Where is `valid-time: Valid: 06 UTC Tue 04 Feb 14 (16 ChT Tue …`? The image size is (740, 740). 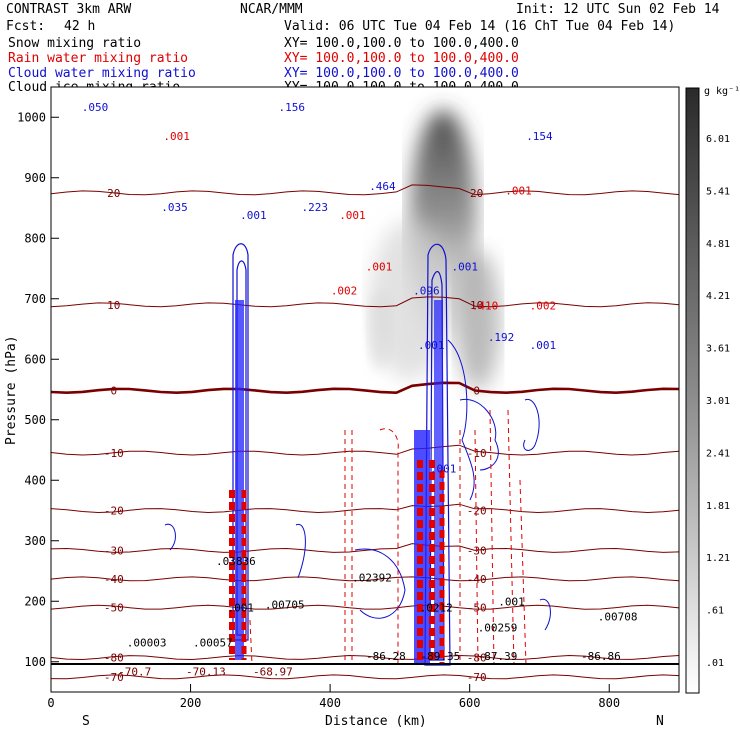
valid-time: Valid: 06 UTC Tue 04 Feb 14 (16 ChT Tue … is located at coordinates (480, 26).